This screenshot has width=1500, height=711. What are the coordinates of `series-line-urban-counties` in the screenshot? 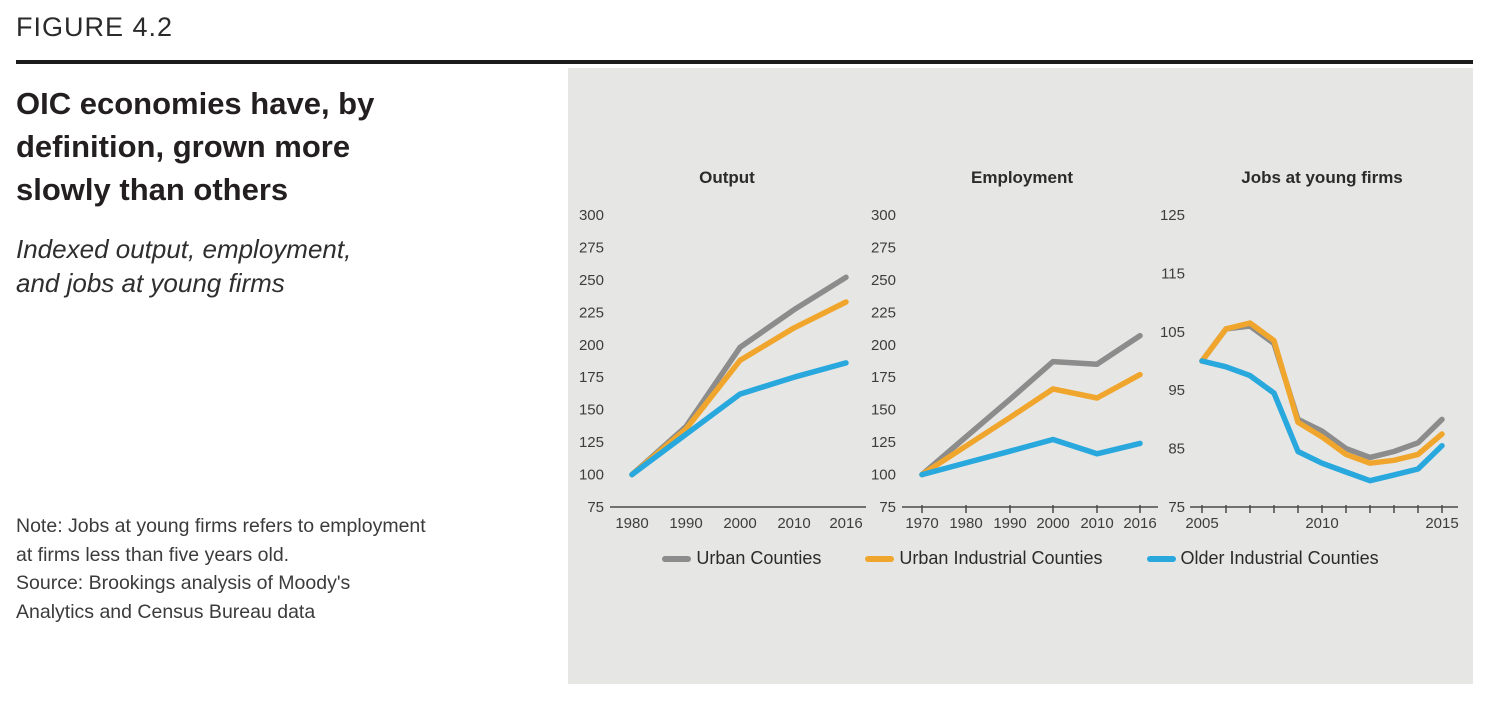 It's located at (1031, 405).